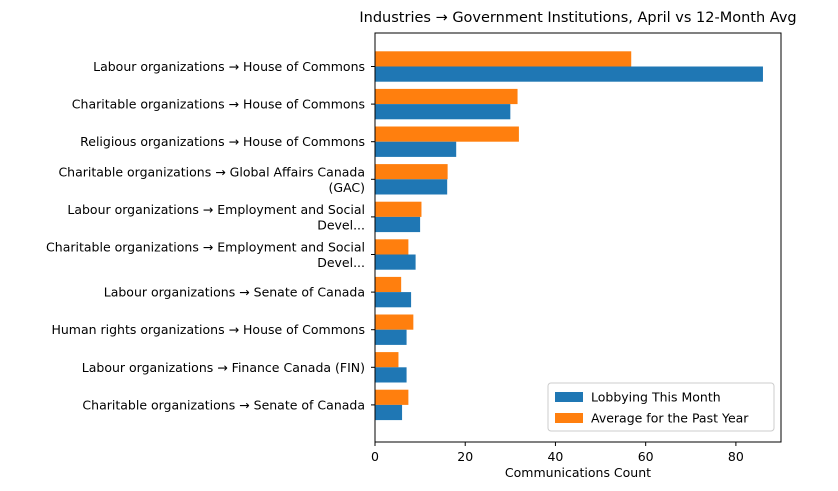  I want to click on x-axis-title: Communications Count, so click(578, 472).